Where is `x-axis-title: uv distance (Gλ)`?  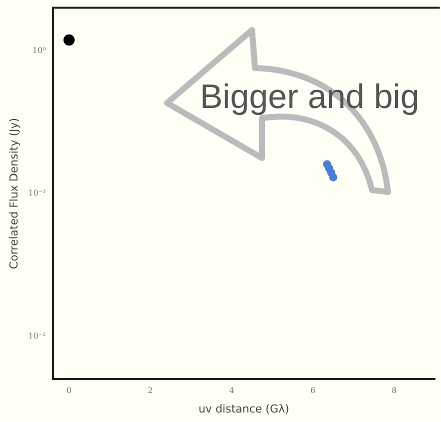 x-axis-title: uv distance (Gλ) is located at coordinates (244, 409).